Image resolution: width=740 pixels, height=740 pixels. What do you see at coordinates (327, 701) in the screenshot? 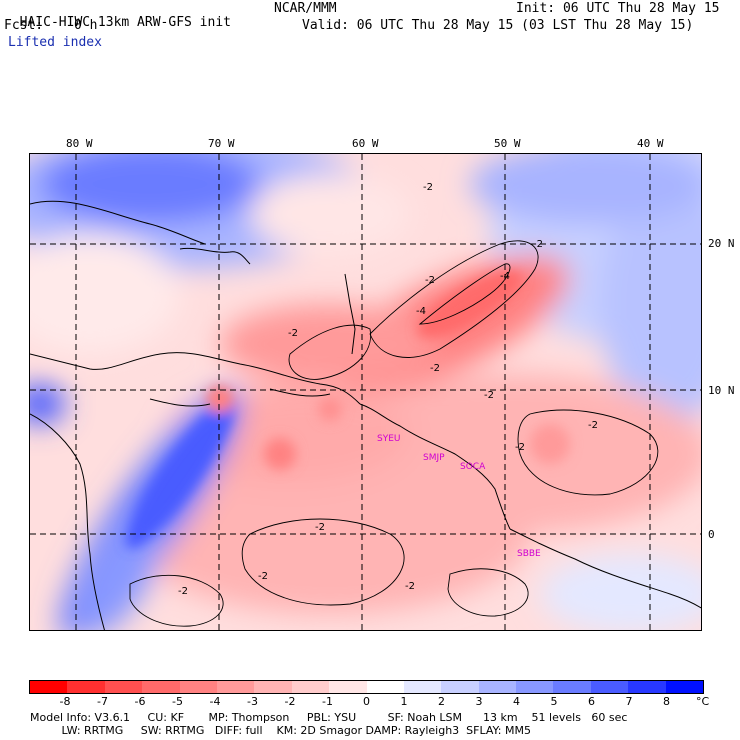
I see `colorbar-label: -1` at bounding box center [327, 701].